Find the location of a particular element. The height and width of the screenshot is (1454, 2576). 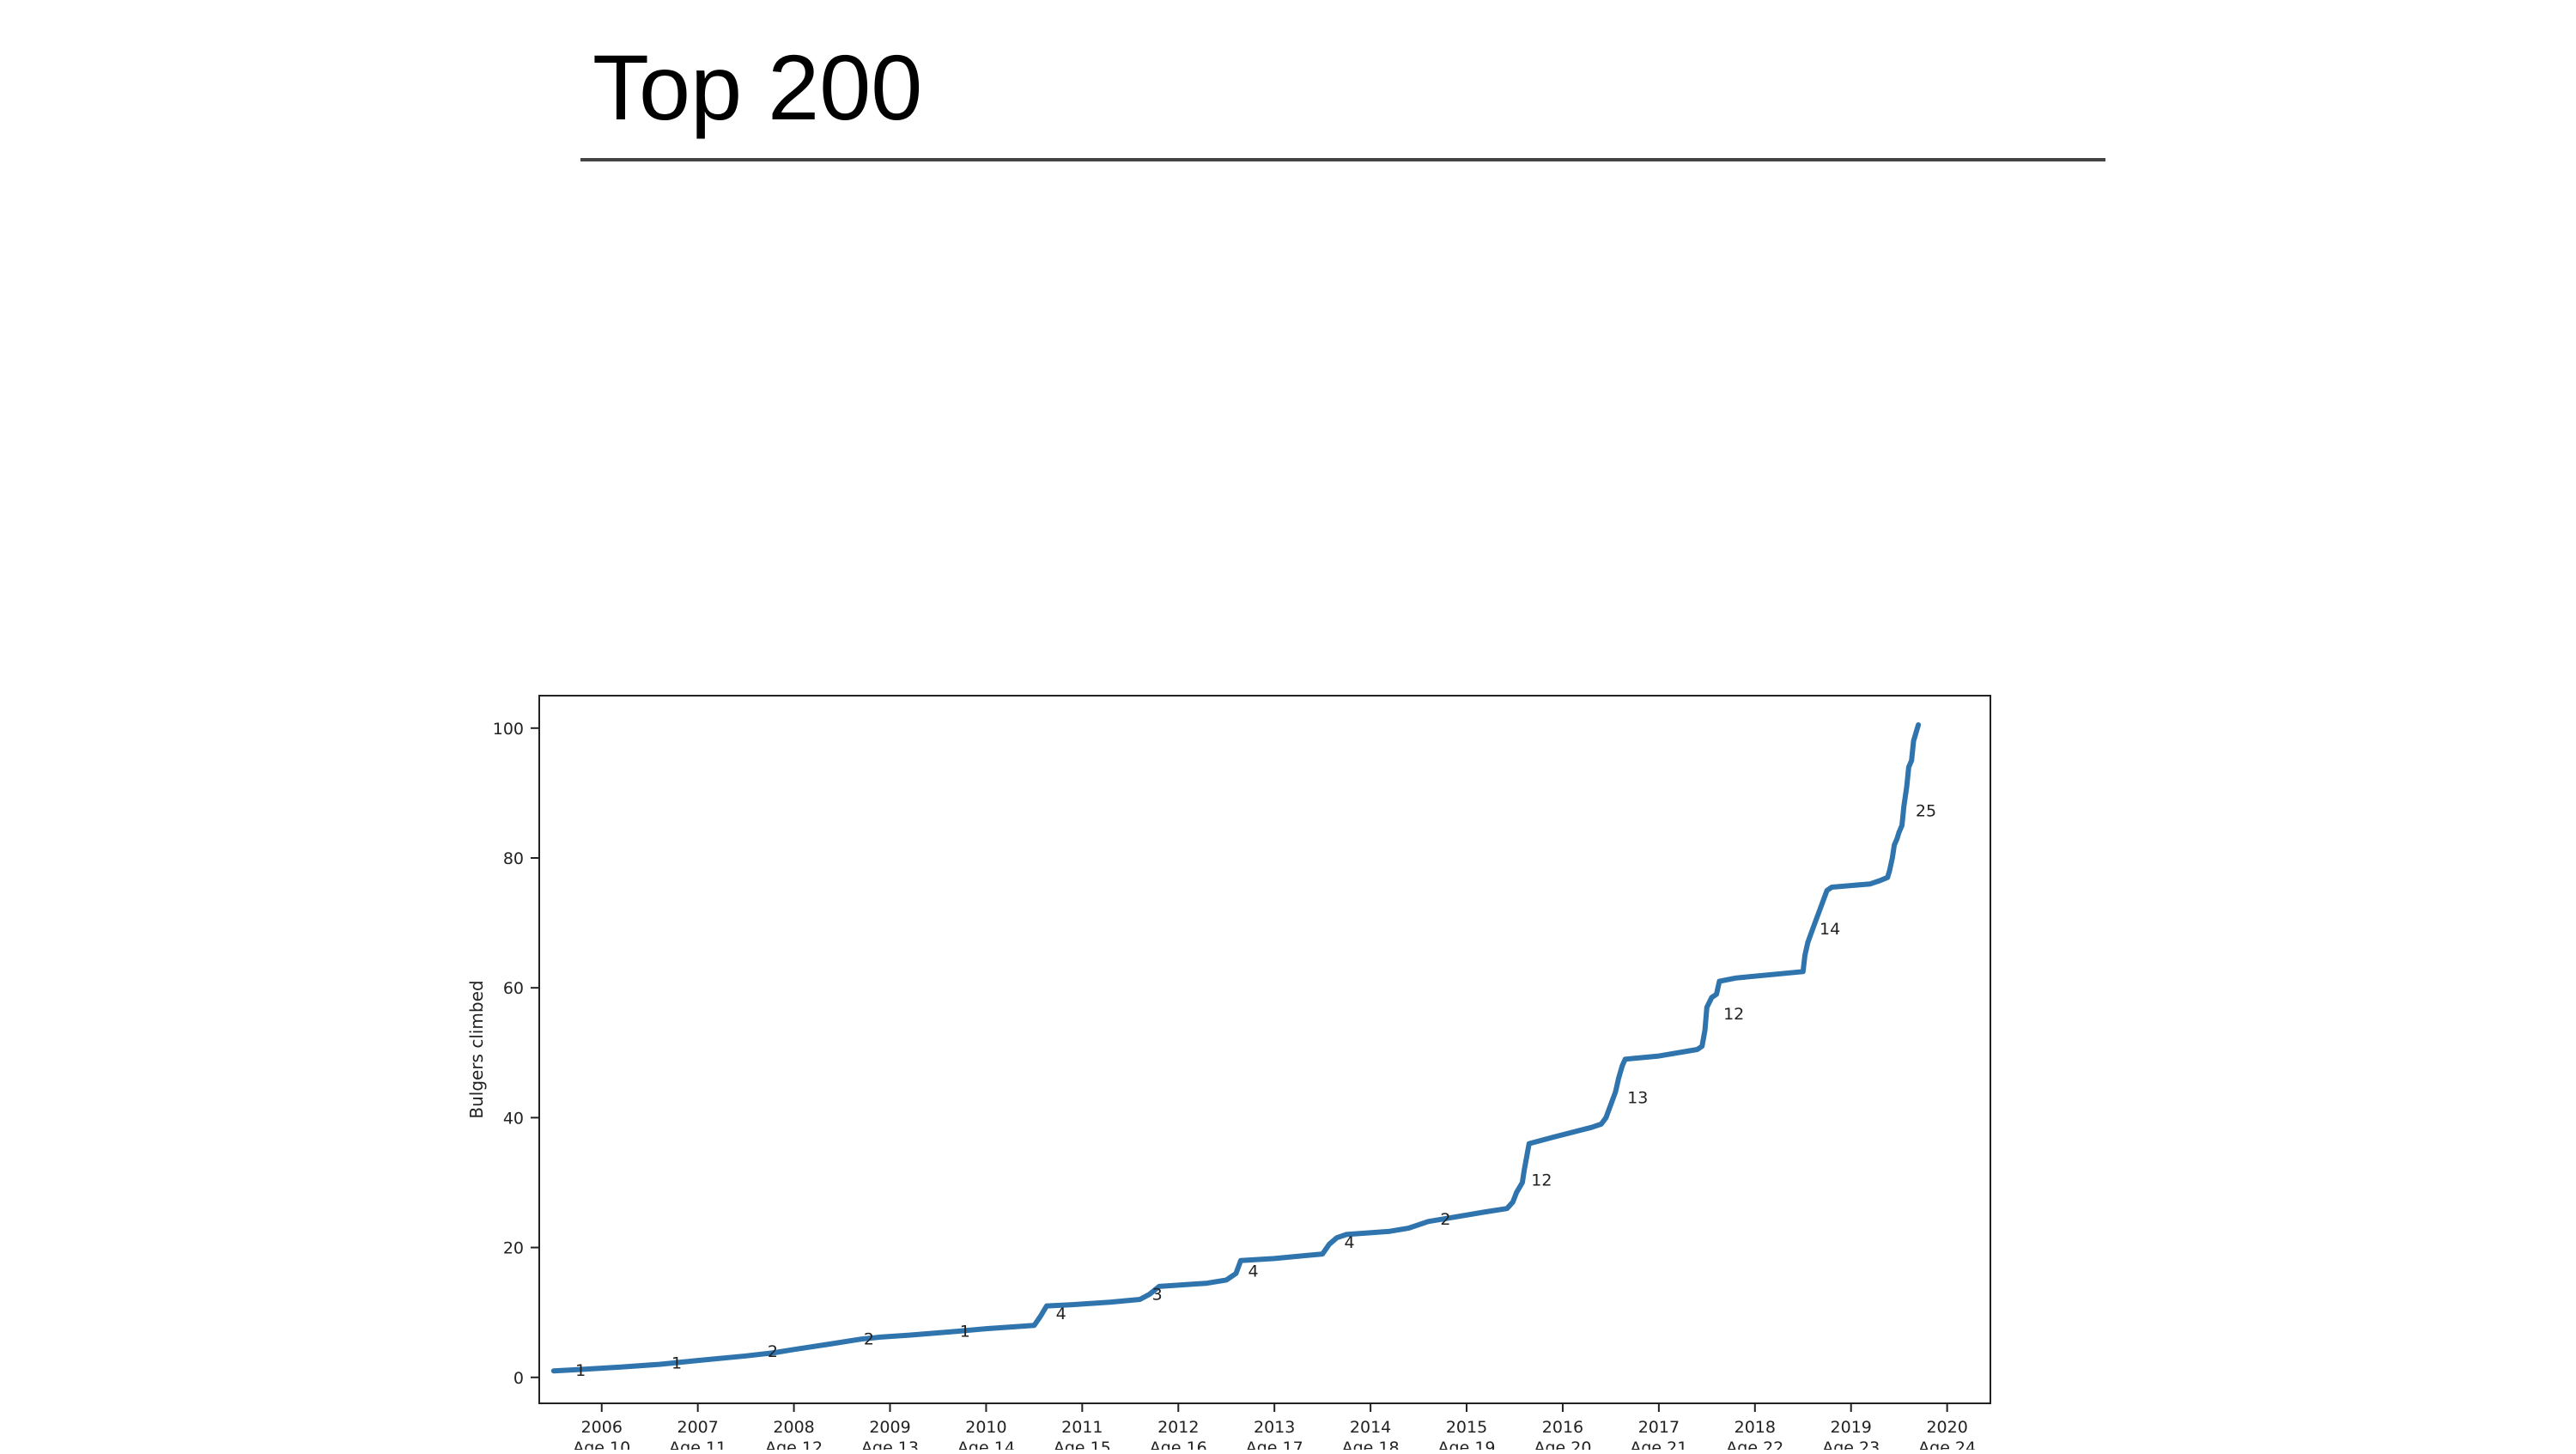

count-annotation: 3 is located at coordinates (1158, 1294).